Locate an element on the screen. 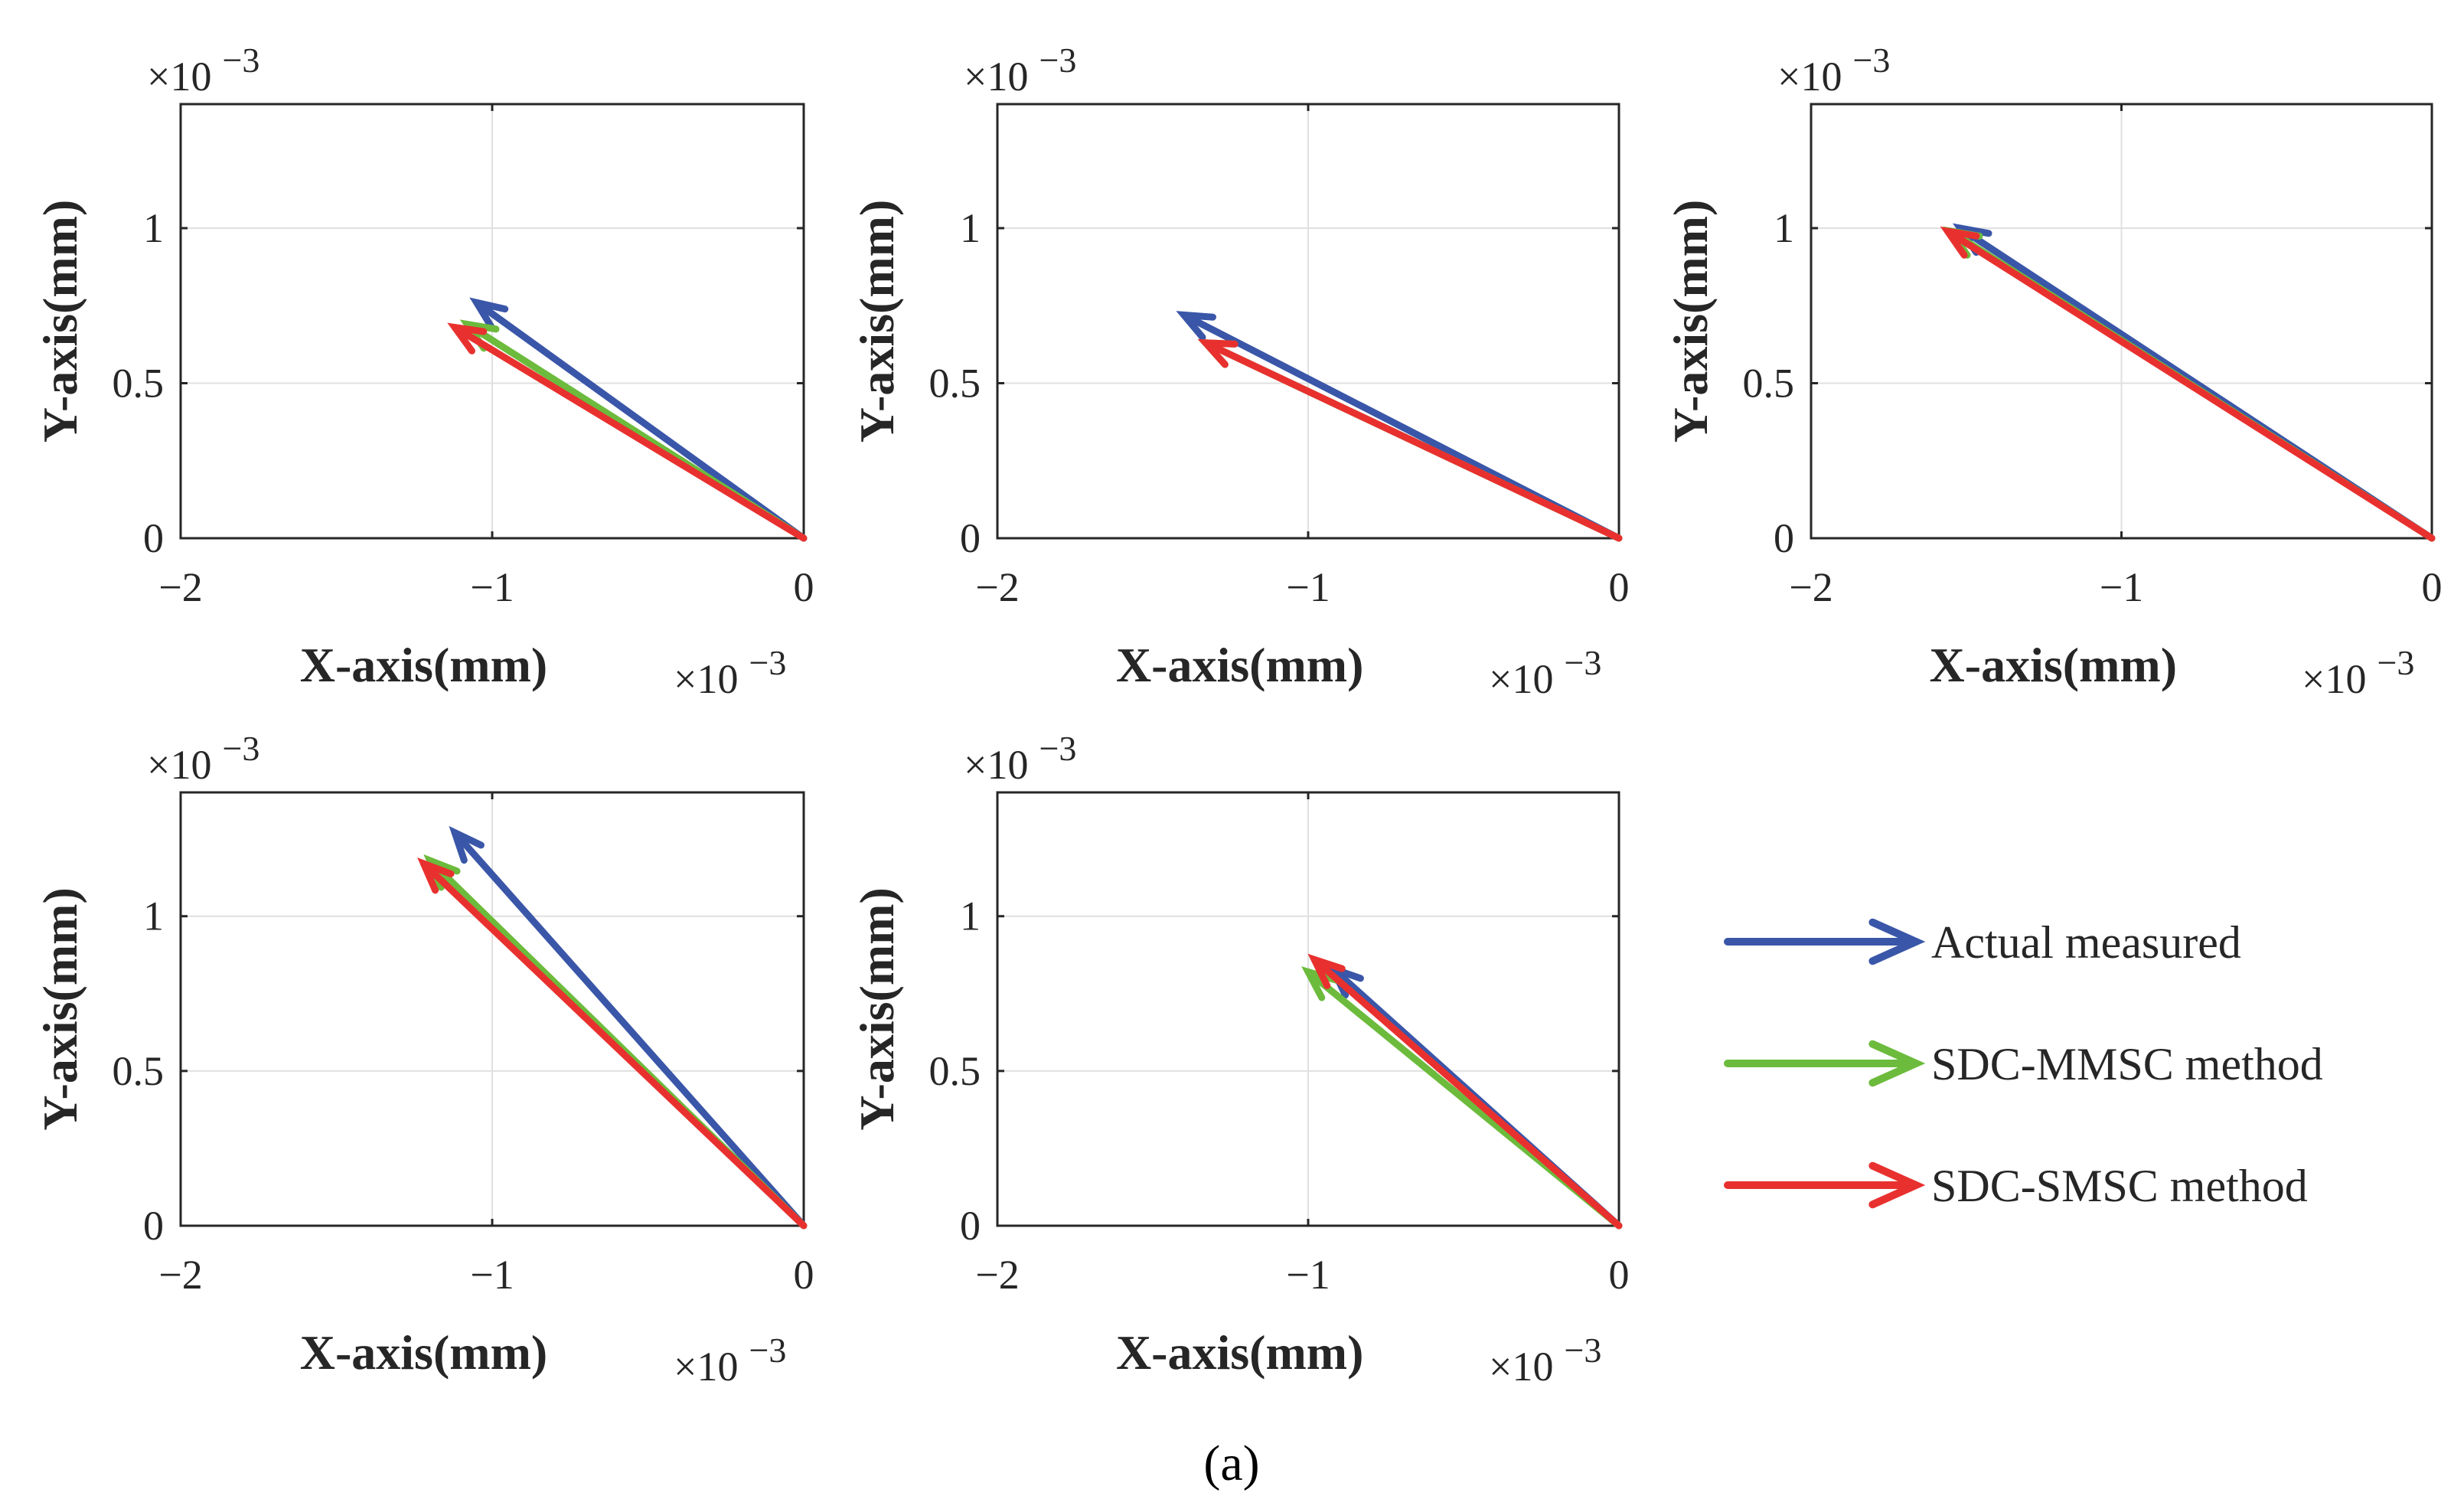 The width and height of the screenshot is (2464, 1509). legend-arrow-smsc is located at coordinates (1825, 1185).